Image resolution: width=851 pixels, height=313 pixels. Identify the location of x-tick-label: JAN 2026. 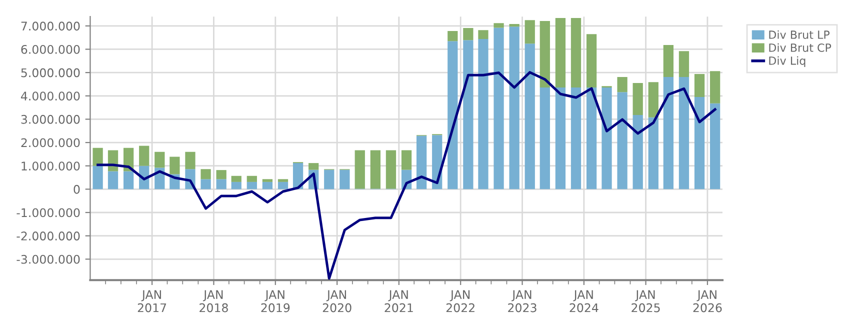
(707, 301).